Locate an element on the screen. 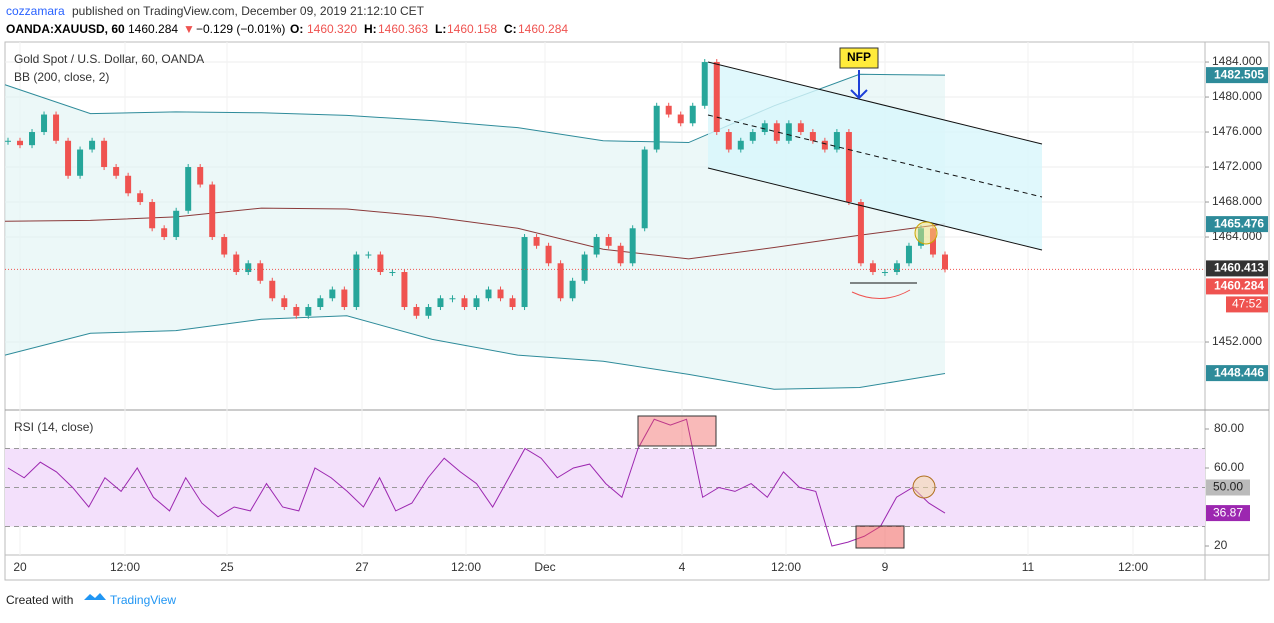 The height and width of the screenshot is (623, 1274). y-tick-label: 1464.000 is located at coordinates (1237, 236).